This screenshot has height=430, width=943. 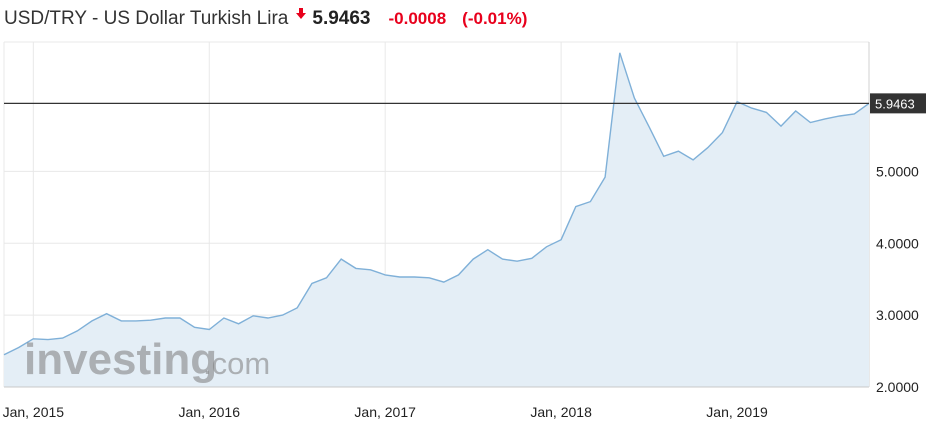 I want to click on watermark-logo: investing, so click(x=120, y=359).